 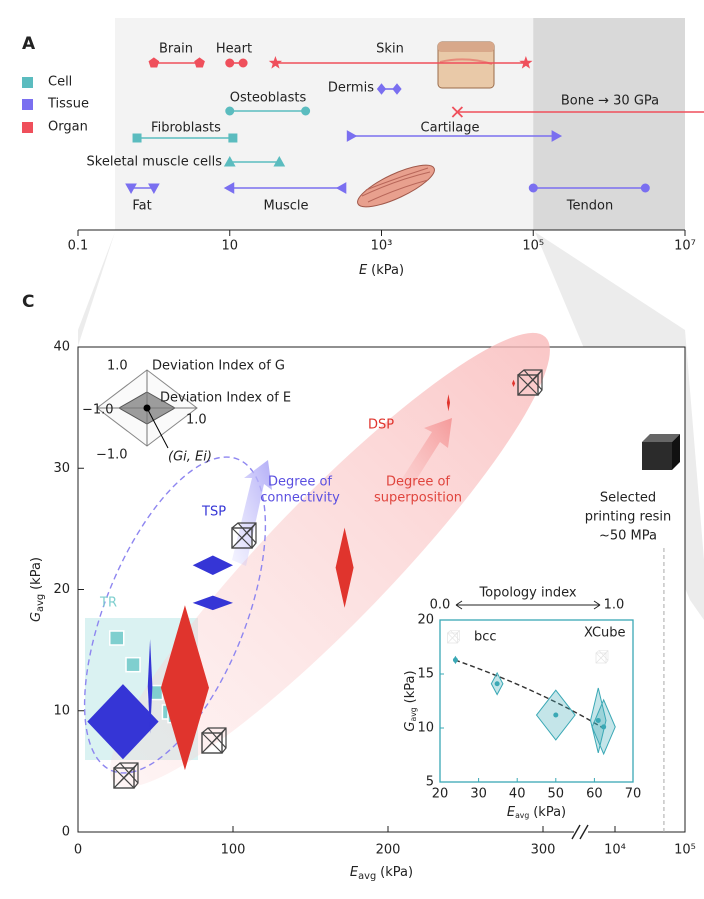 I want to click on skin-surface, so click(x=466, y=47).